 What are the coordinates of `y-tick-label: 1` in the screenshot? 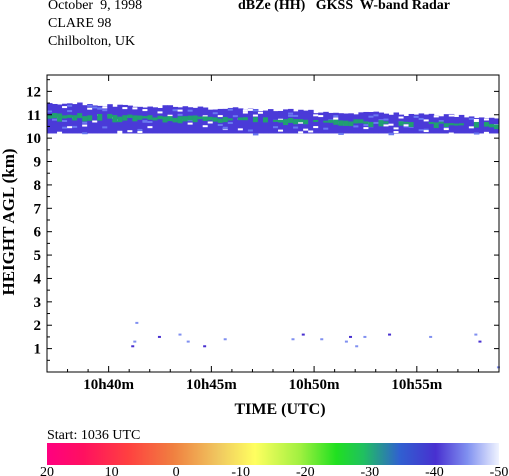 It's located at (38, 350).